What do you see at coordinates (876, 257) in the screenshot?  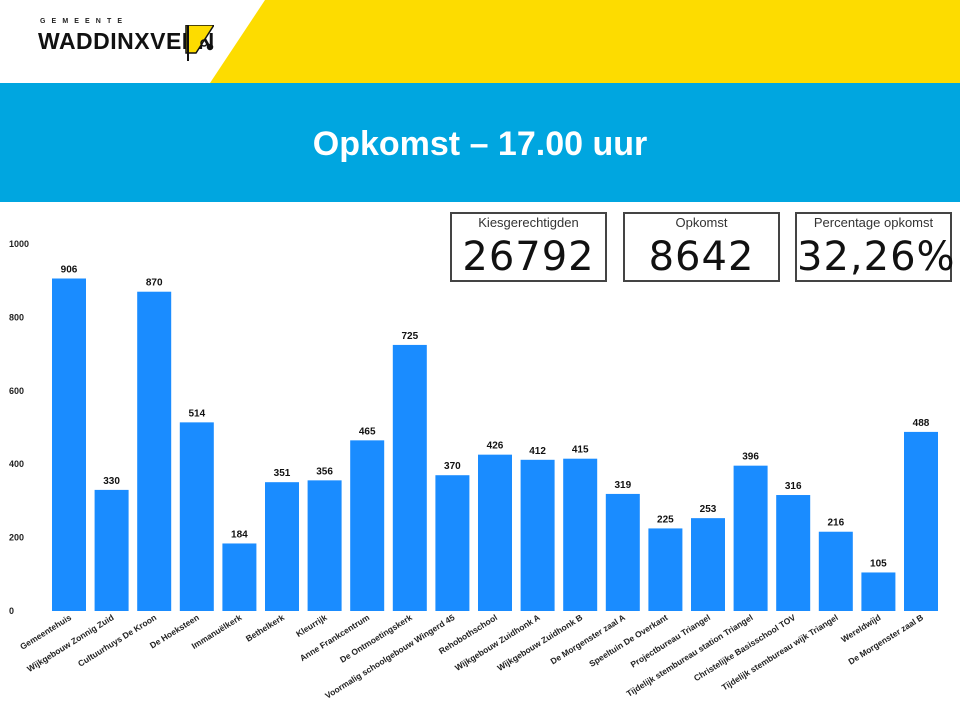 I see `kpi-value: 32,26%` at bounding box center [876, 257].